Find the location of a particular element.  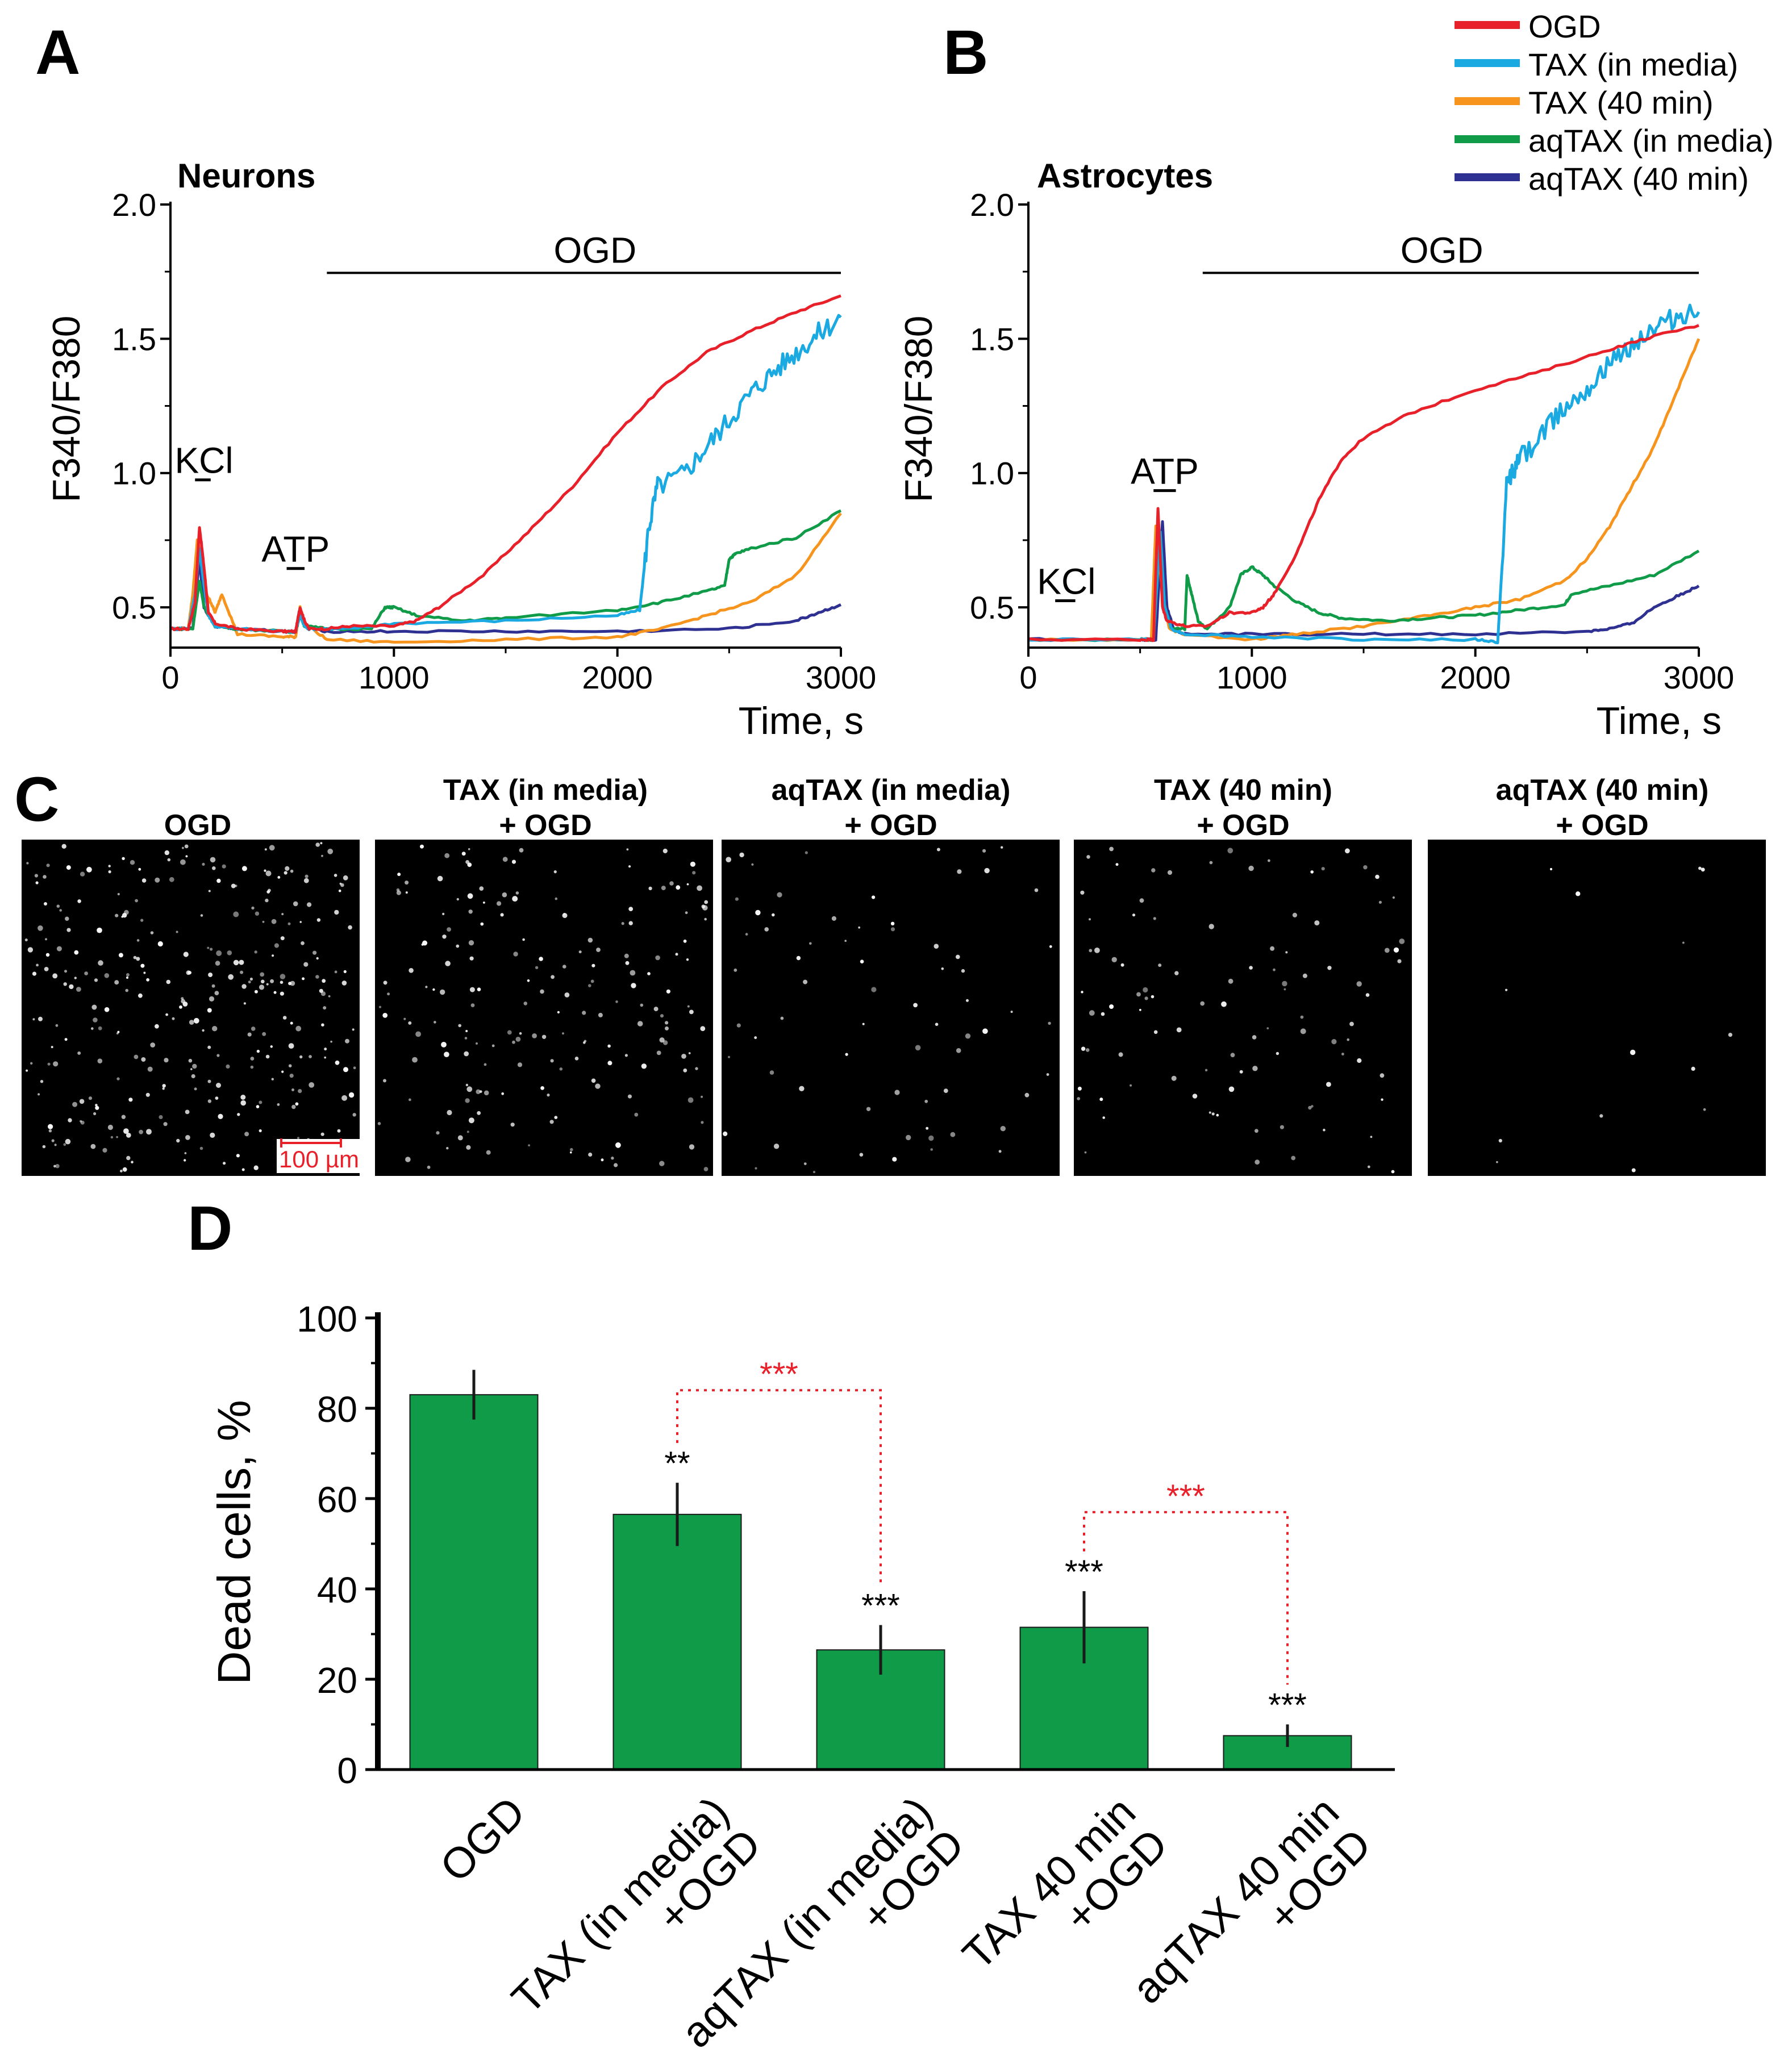

x-category-label-line: OGD is located at coordinates (483, 1840).